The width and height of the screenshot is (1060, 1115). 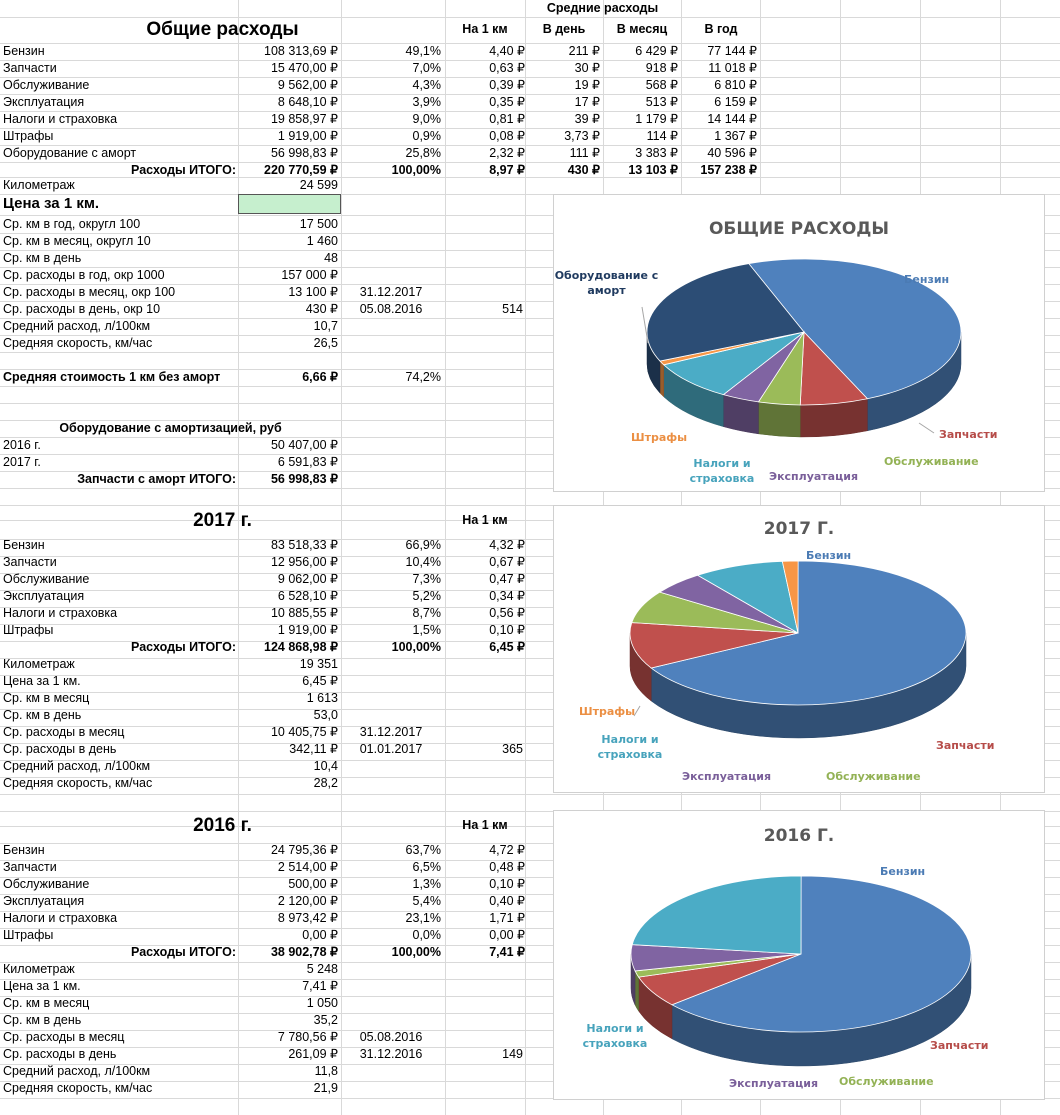 What do you see at coordinates (423, 377) in the screenshot?
I see `no-amort-pct: 74,2%` at bounding box center [423, 377].